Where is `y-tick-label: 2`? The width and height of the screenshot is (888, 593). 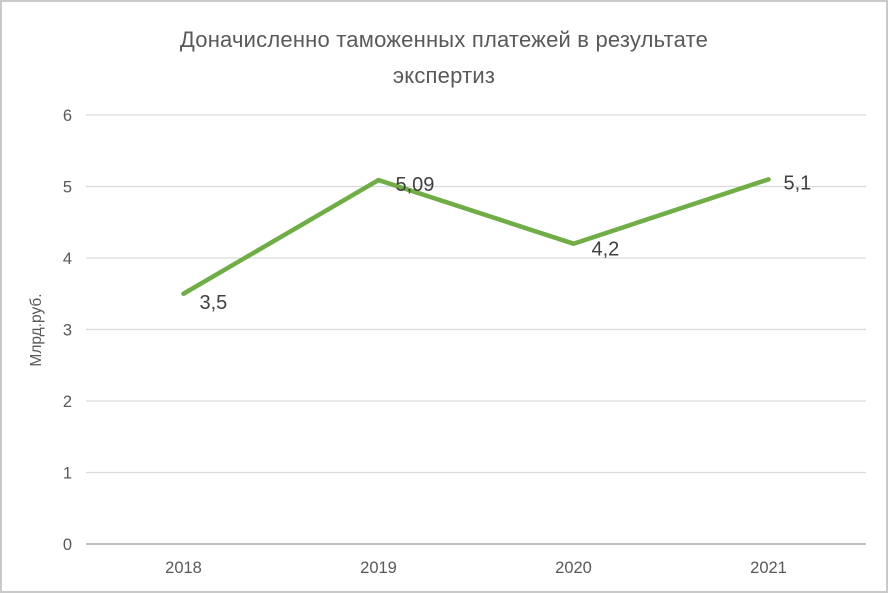
y-tick-label: 2 is located at coordinates (67, 402).